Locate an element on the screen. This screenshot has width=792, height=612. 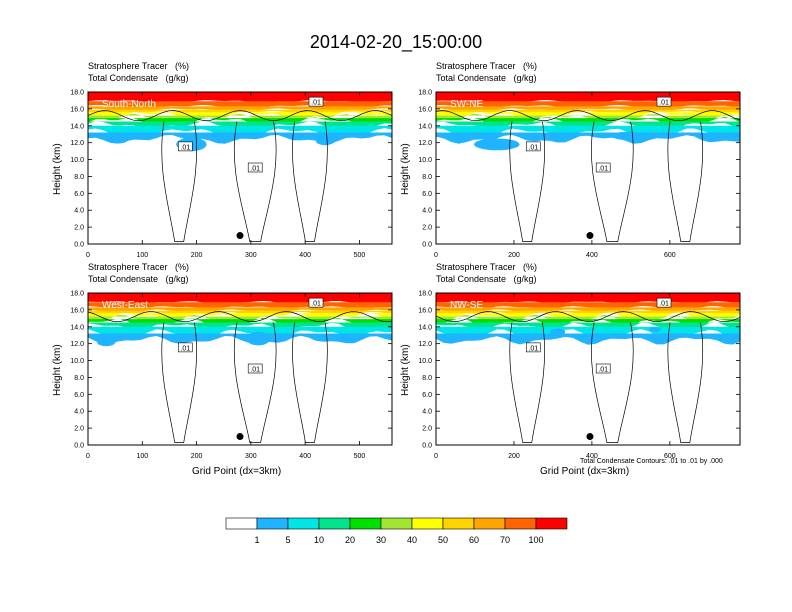
colorbar-label: 60 is located at coordinates (474, 540).